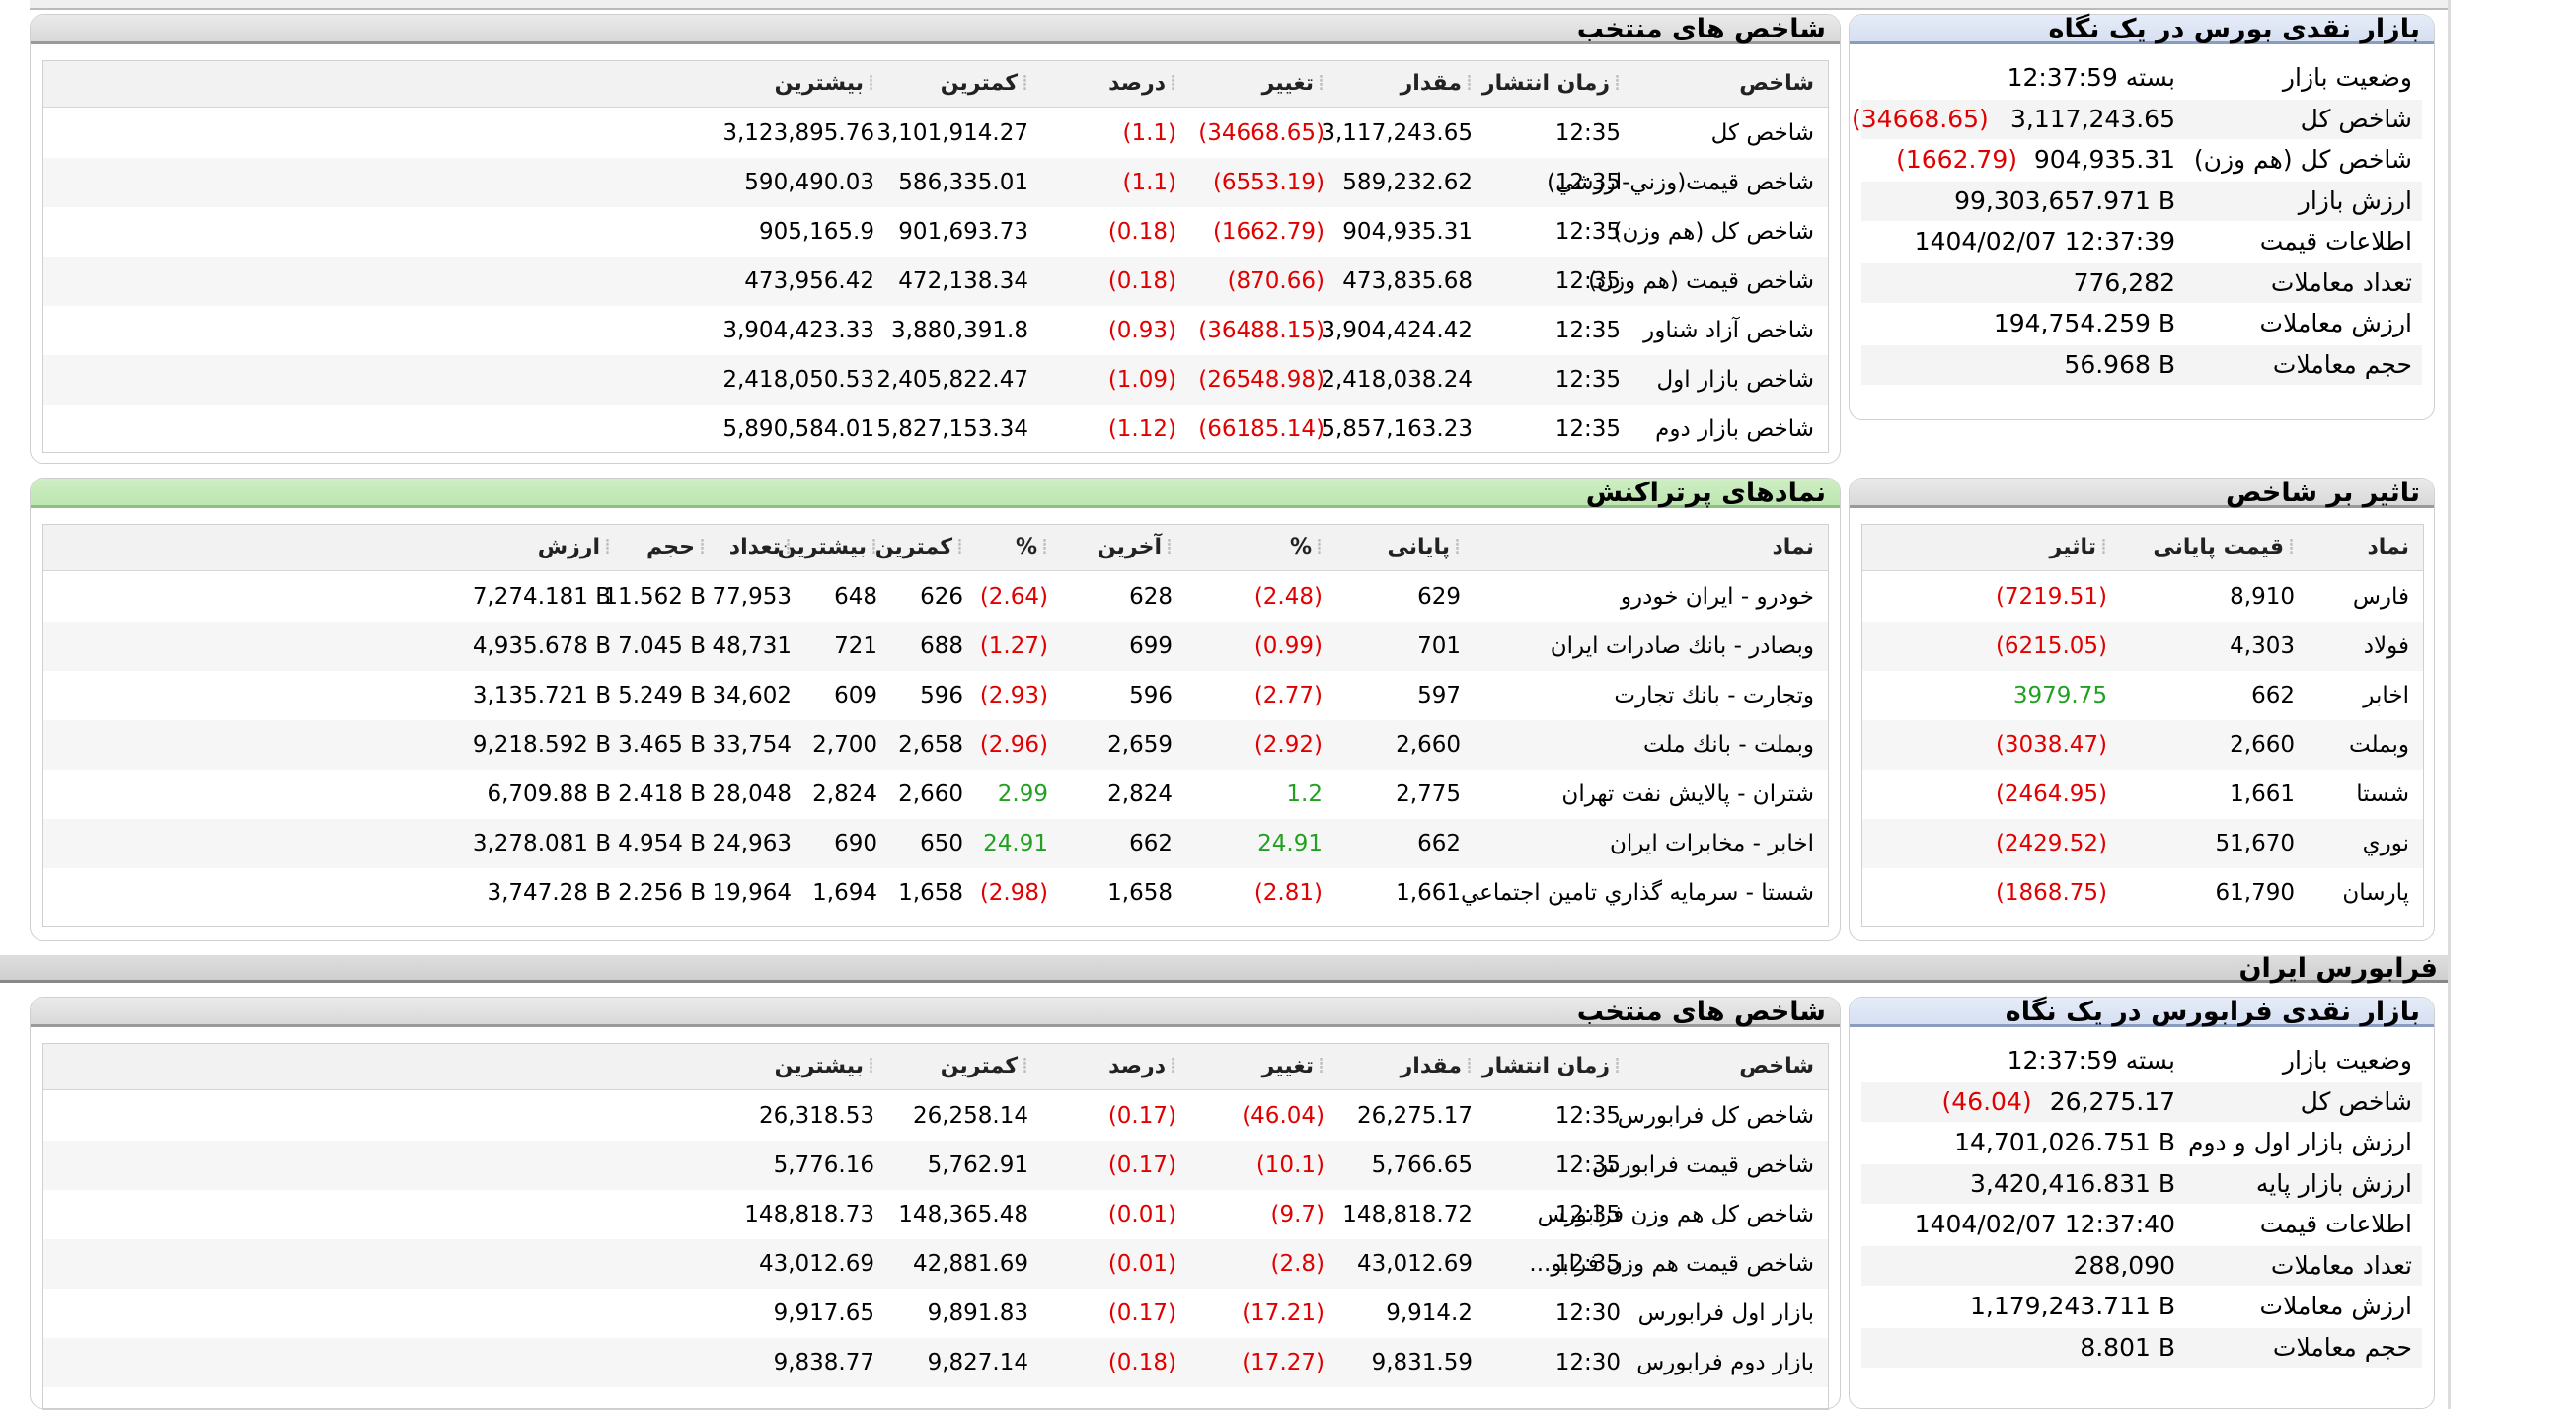 This screenshot has width=2576, height=1410. I want to click on column-header-close_pct: % ⁞, so click(1306, 547).